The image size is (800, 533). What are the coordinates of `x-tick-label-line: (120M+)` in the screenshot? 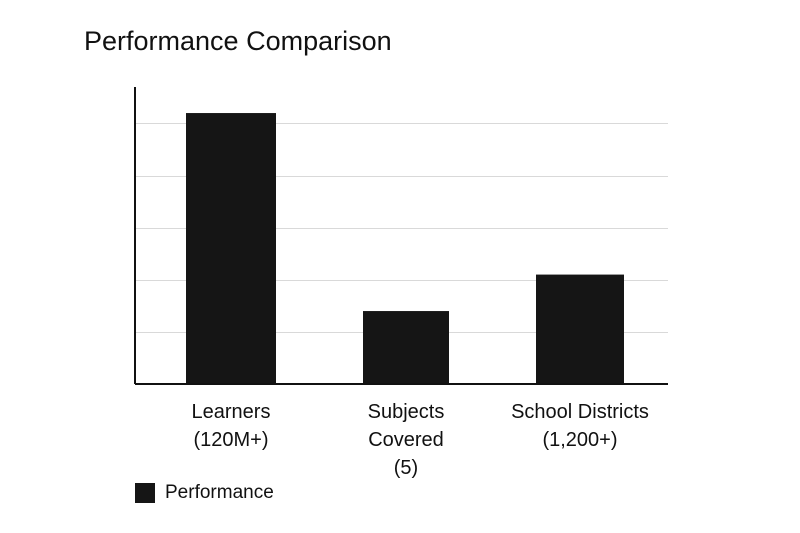 It's located at (230, 440).